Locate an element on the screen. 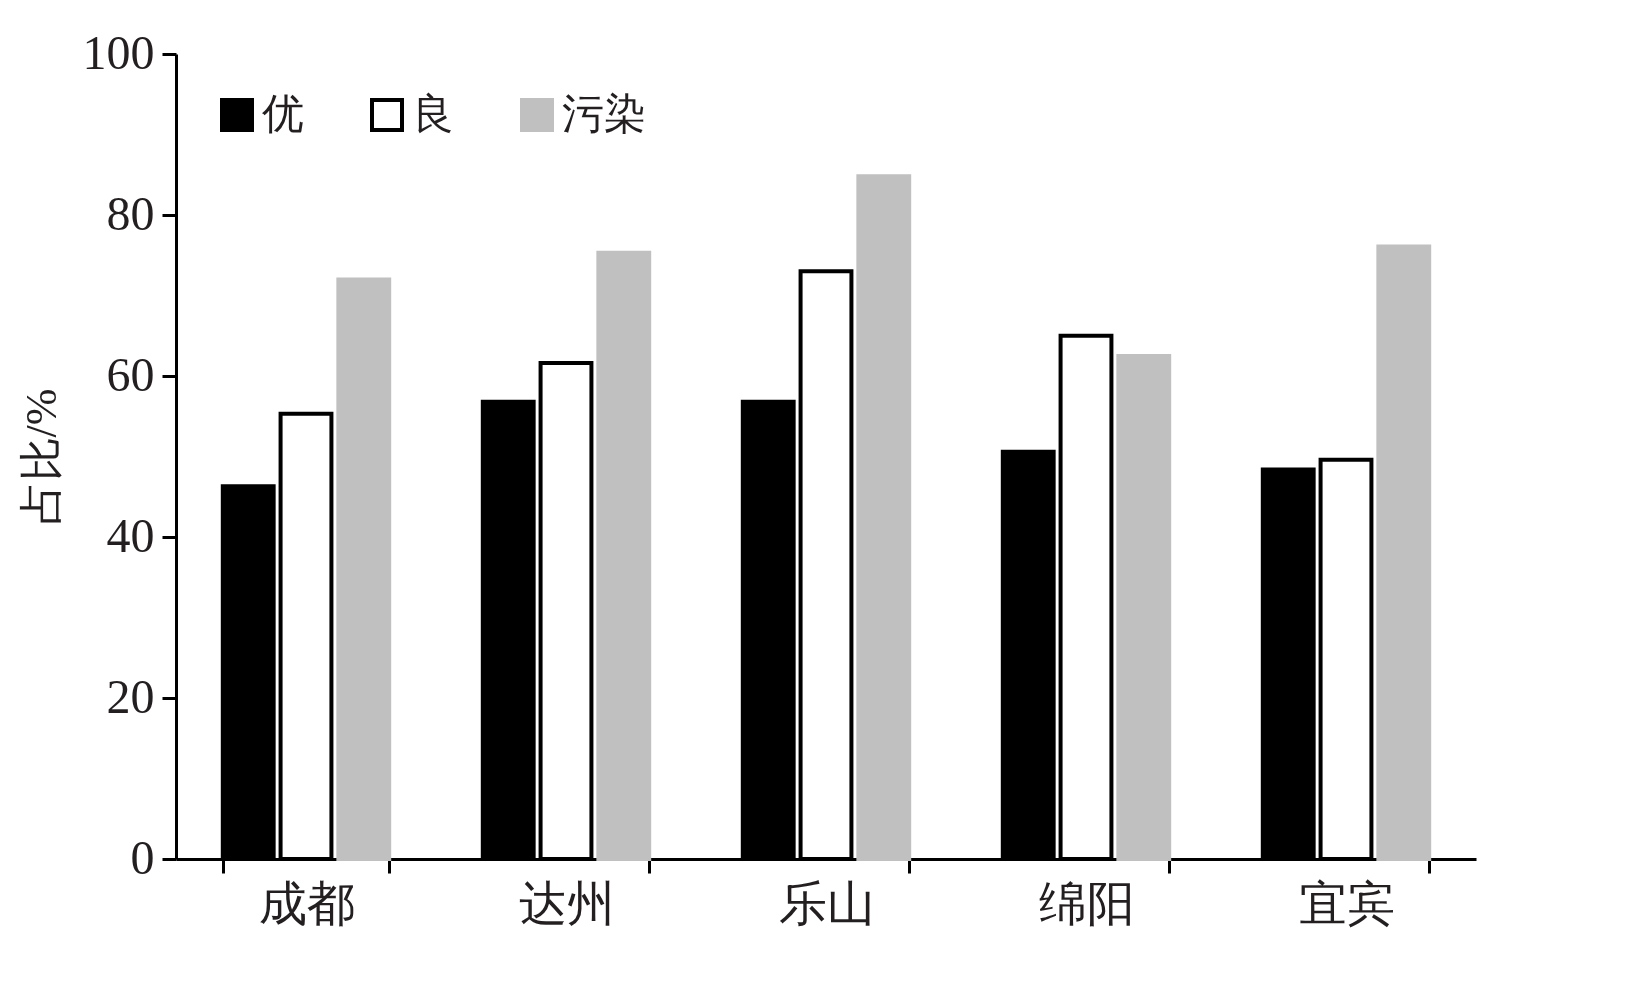 This screenshot has width=1651, height=993. y-tick-label: 80 is located at coordinates (130, 213).